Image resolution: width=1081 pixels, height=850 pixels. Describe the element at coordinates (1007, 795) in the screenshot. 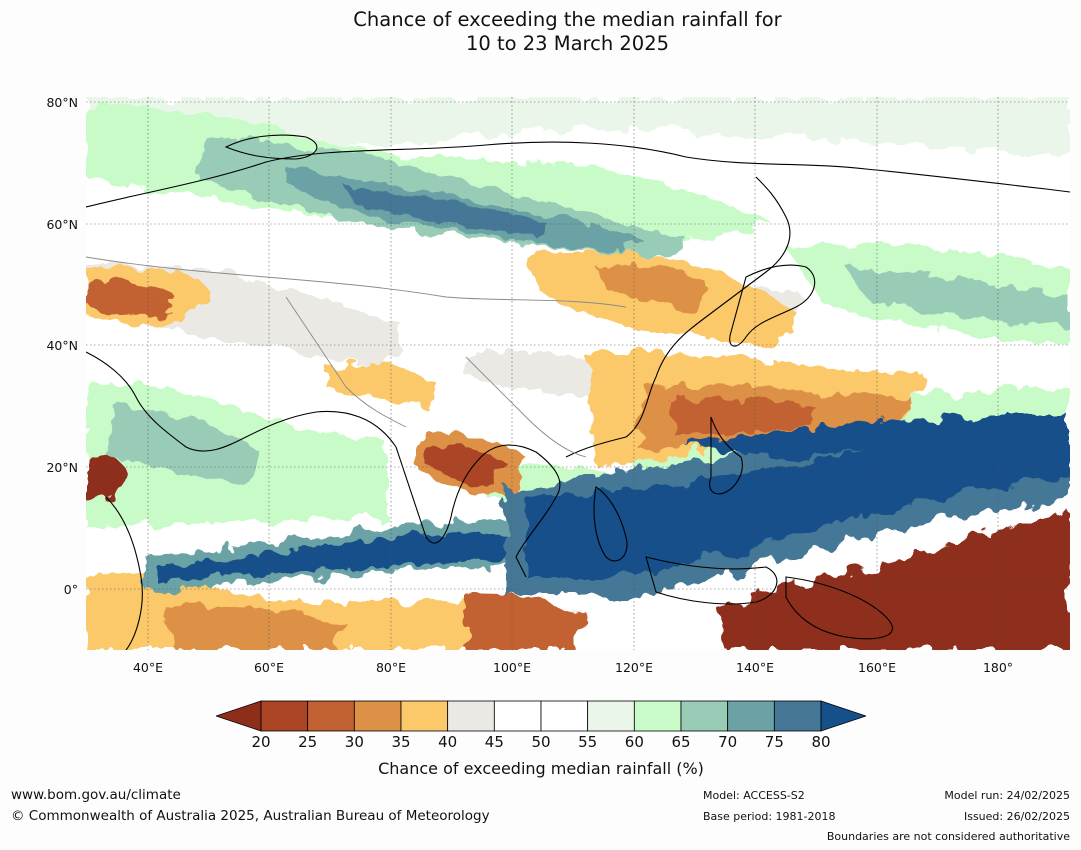

I see `footer-model-run: Model run: 24/02/2025` at that location.